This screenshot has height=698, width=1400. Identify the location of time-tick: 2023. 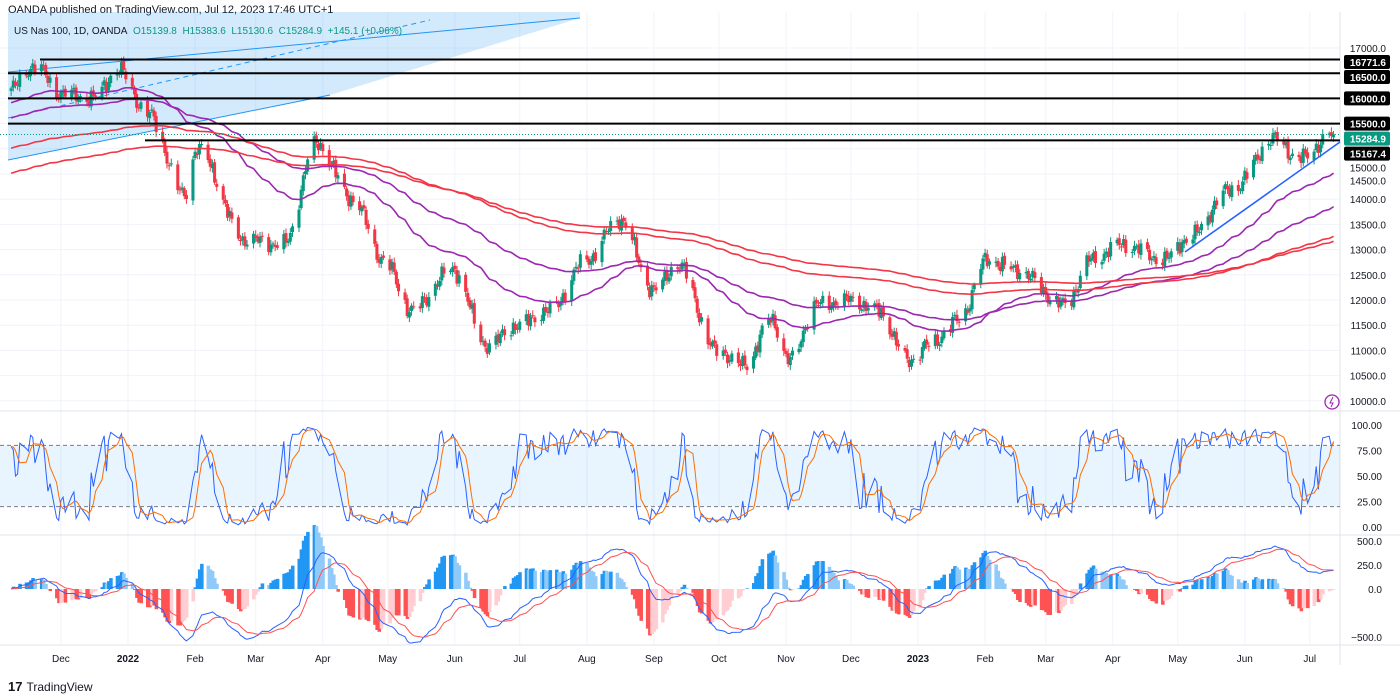
(918, 659).